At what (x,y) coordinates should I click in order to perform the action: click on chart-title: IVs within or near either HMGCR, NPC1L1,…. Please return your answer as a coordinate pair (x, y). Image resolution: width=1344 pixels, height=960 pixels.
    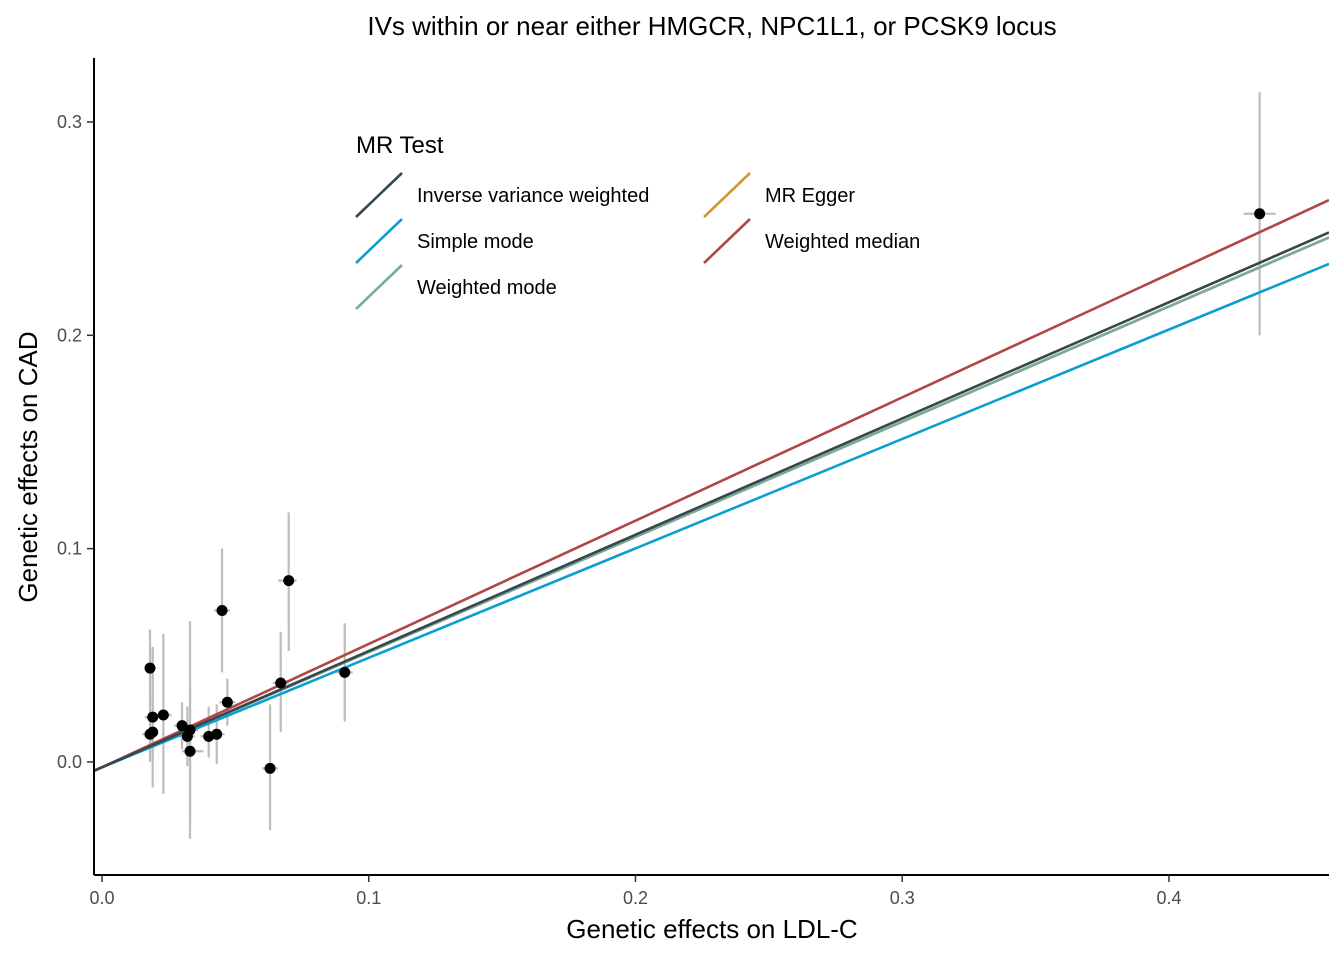
    Looking at the image, I should click on (711, 26).